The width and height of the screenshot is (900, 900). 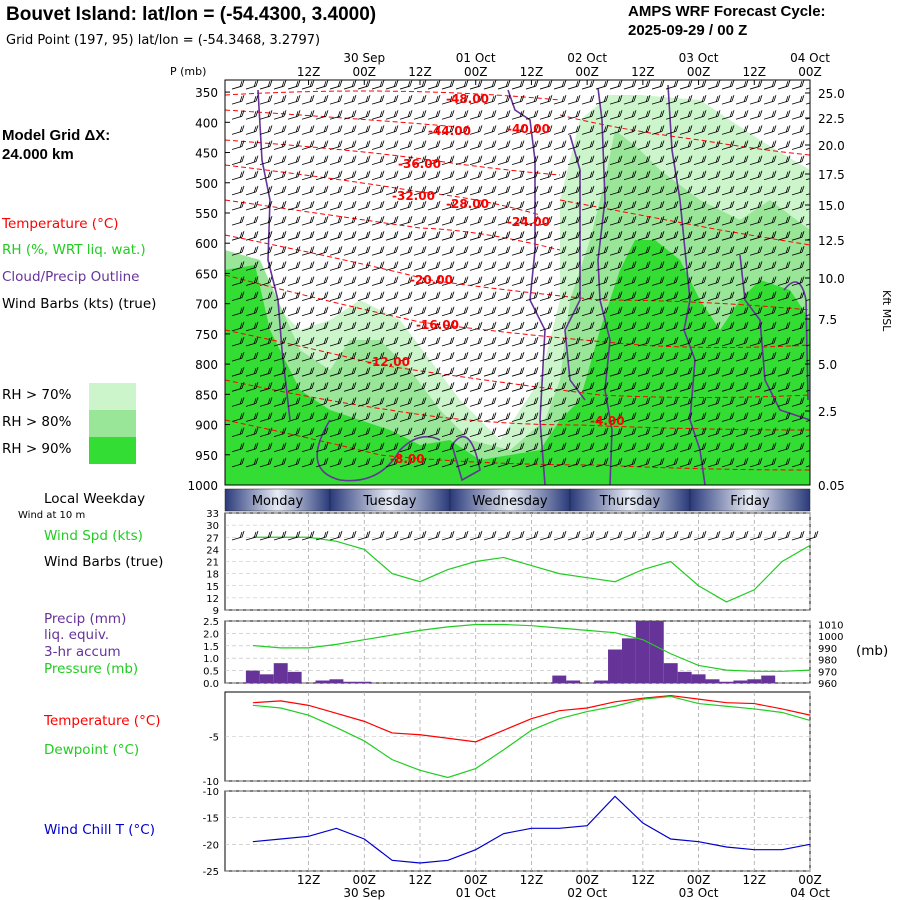 I want to click on bottom-date-label: 04 Oct, so click(x=810, y=893).